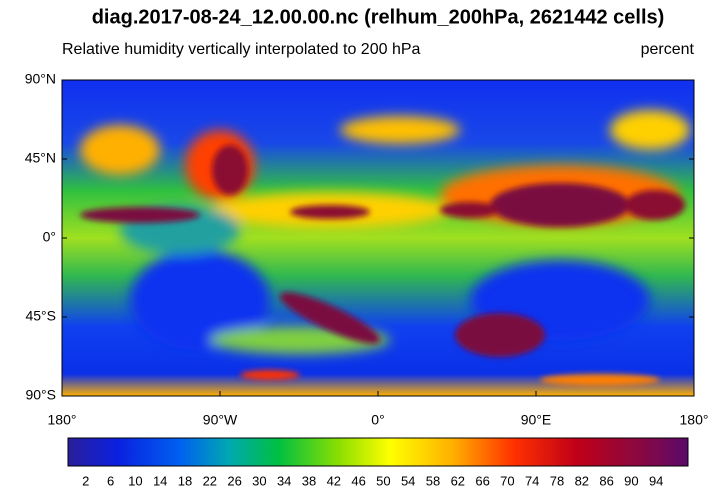  I want to click on colorbar-label: 58, so click(433, 480).